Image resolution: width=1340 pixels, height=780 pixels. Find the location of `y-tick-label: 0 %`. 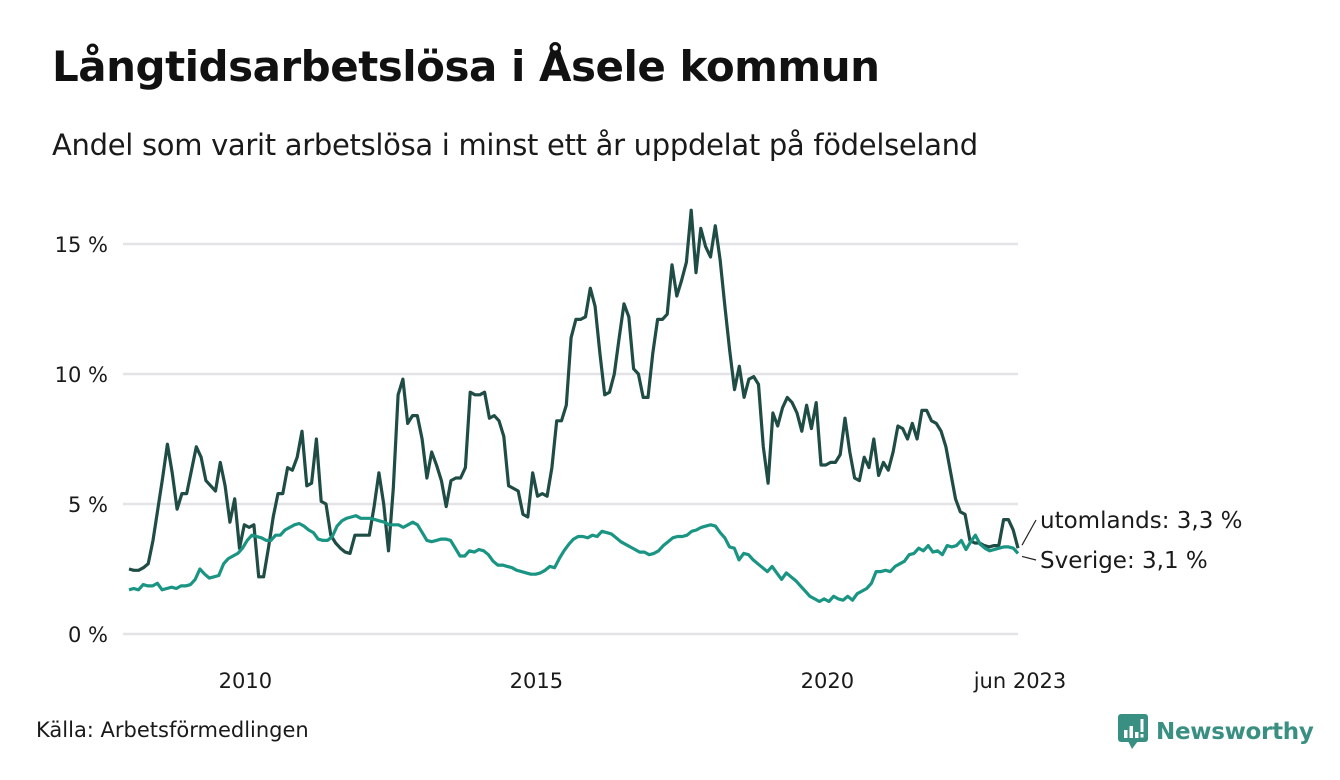

y-tick-label: 0 % is located at coordinates (88, 635).